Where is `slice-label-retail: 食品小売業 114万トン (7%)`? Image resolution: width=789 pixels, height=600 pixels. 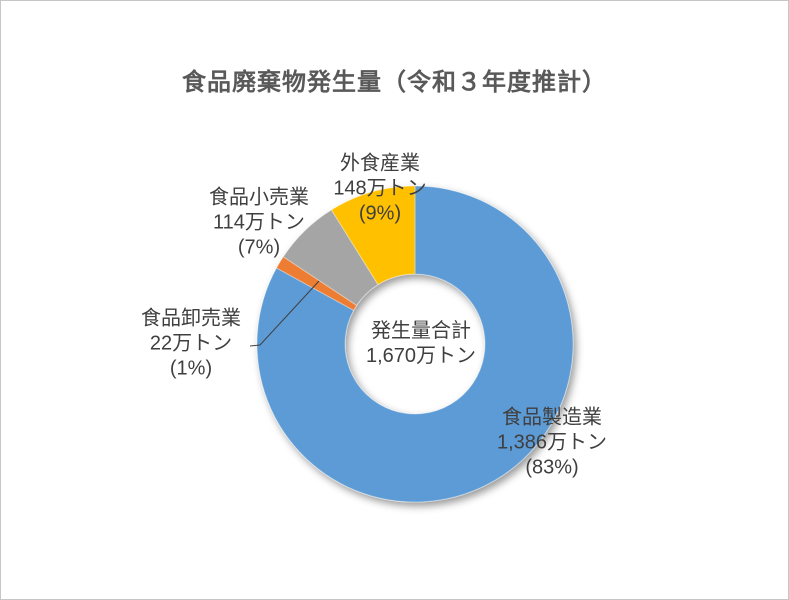 slice-label-retail: 食品小売業 114万トン (7%) is located at coordinates (259, 223).